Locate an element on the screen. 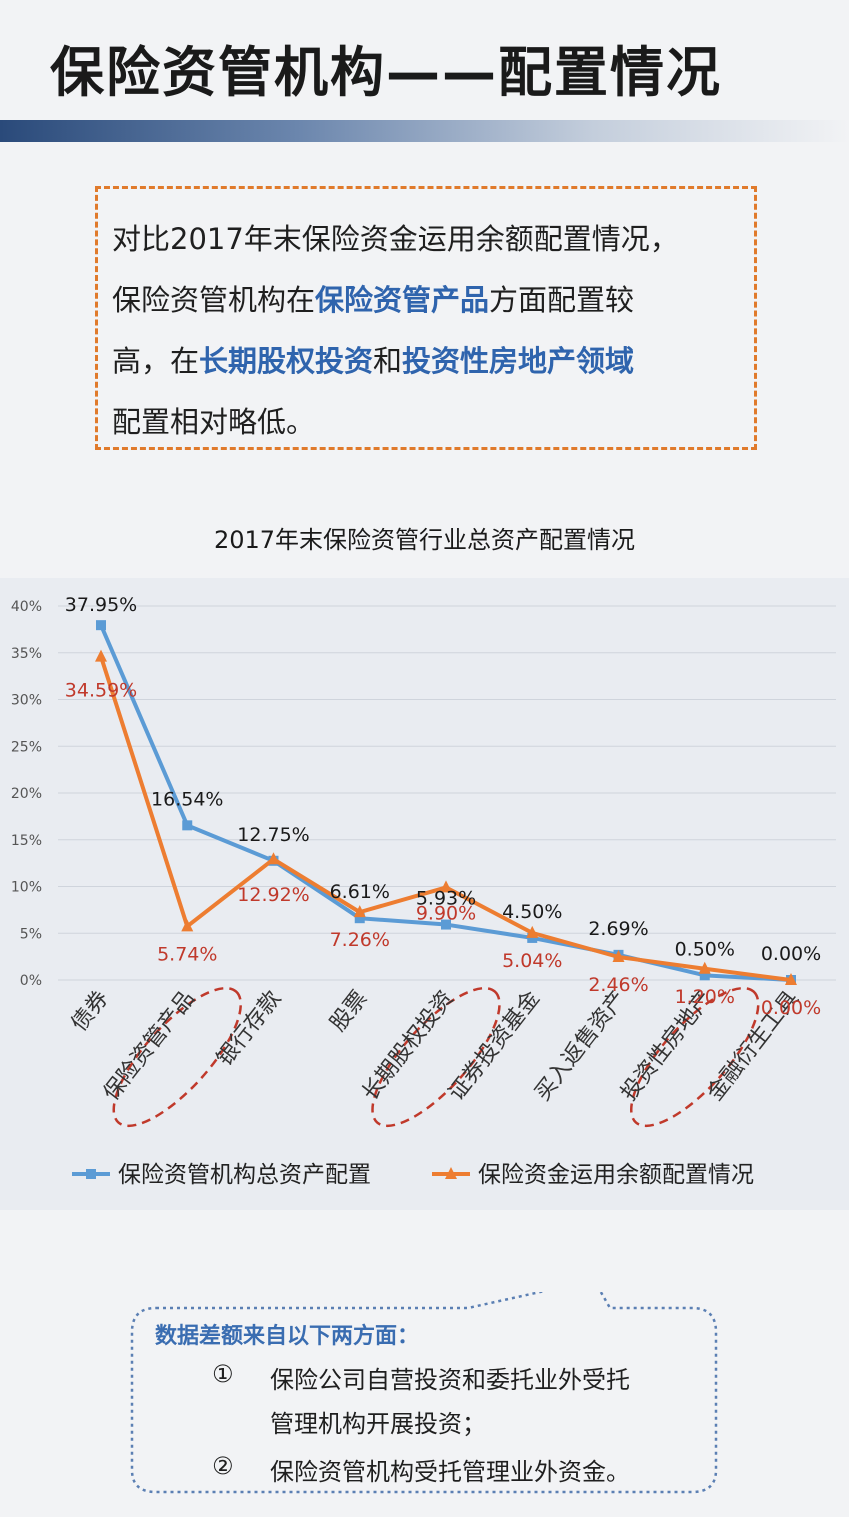  series-1-data-label: 16.54% is located at coordinates (187, 799).